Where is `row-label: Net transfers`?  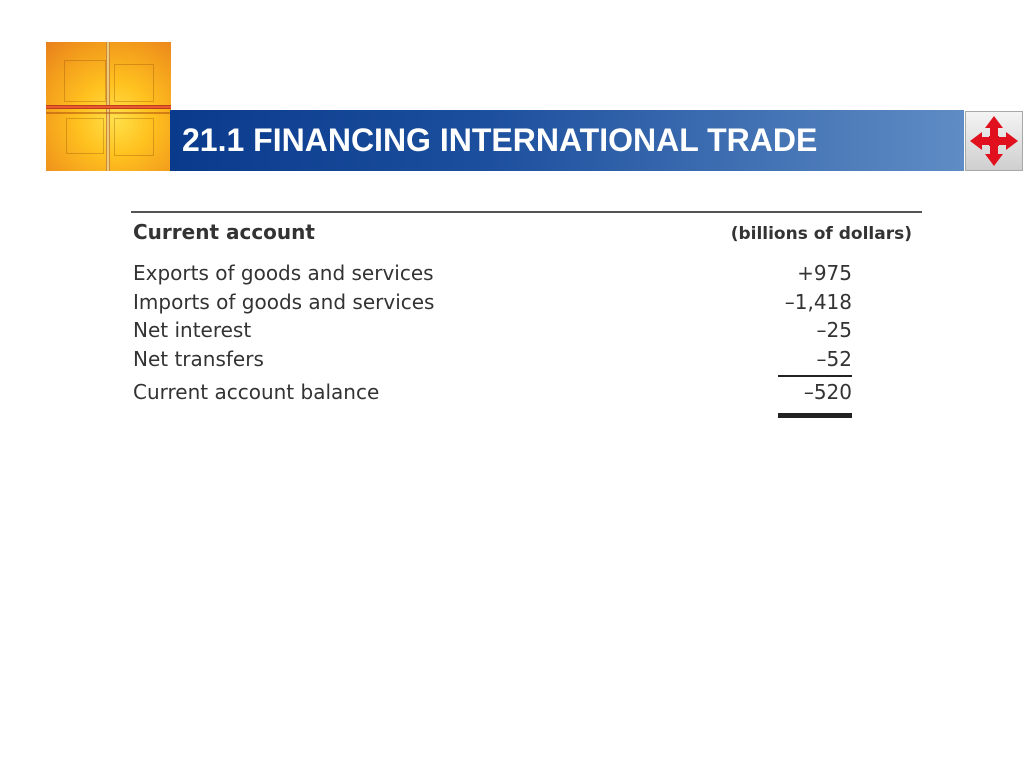
row-label: Net transfers is located at coordinates (198, 359).